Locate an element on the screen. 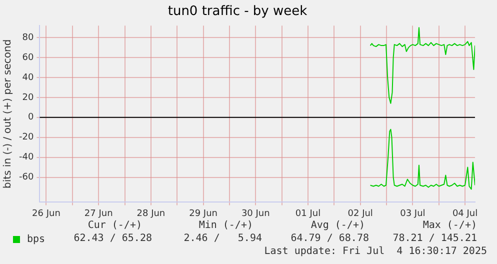 This screenshot has height=264, width=497. x-tick-label: 29 Jun is located at coordinates (203, 213).